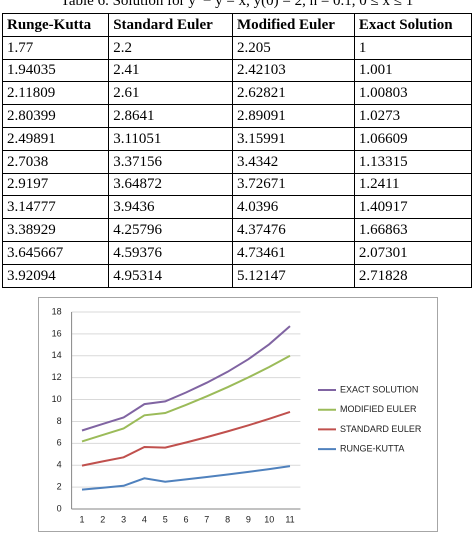 This screenshot has height=533, width=474. I want to click on table-cell: 2.9197, so click(55, 184).